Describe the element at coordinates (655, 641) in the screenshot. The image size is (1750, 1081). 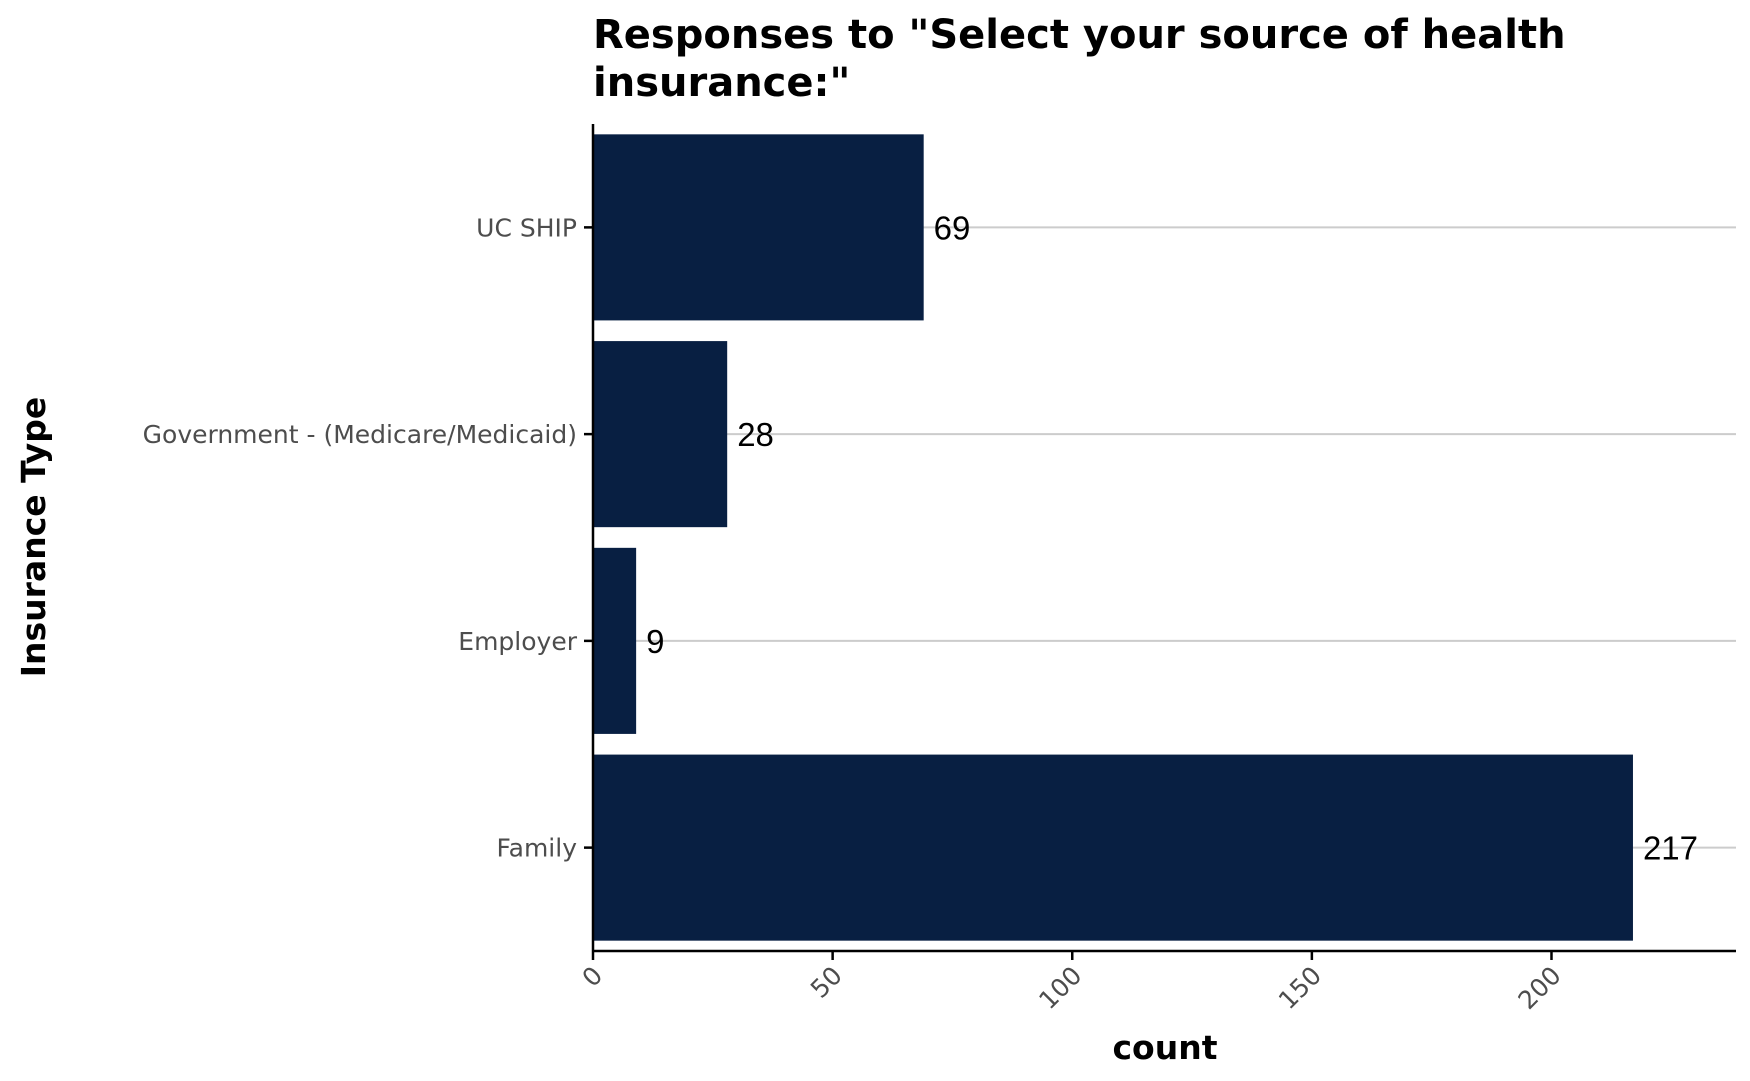
I see `bar-value-label: 9` at that location.